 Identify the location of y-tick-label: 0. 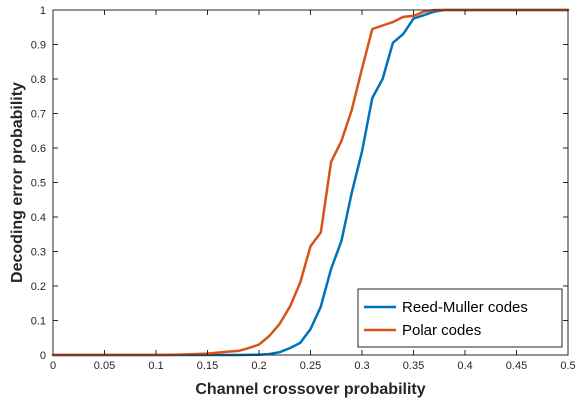
(43, 356).